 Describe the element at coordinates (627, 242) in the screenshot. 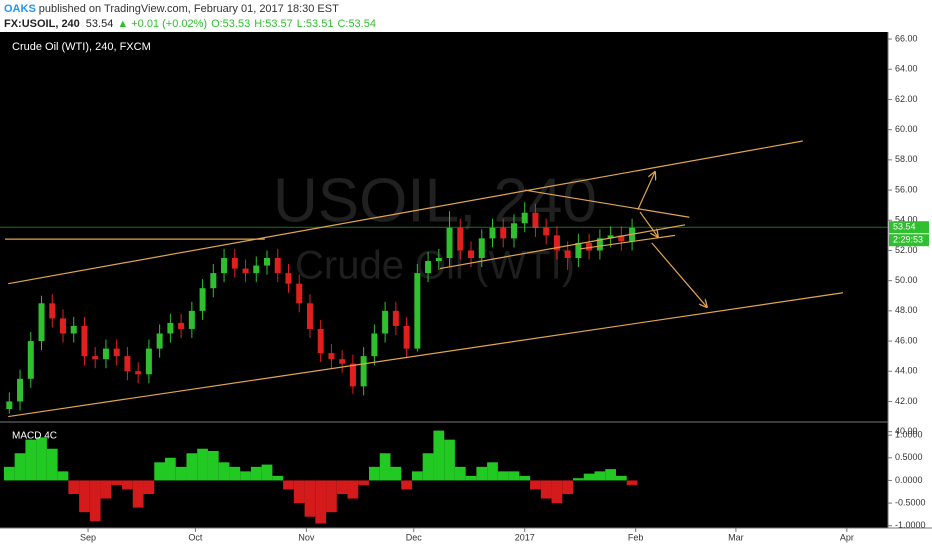

I see `trend-line` at that location.